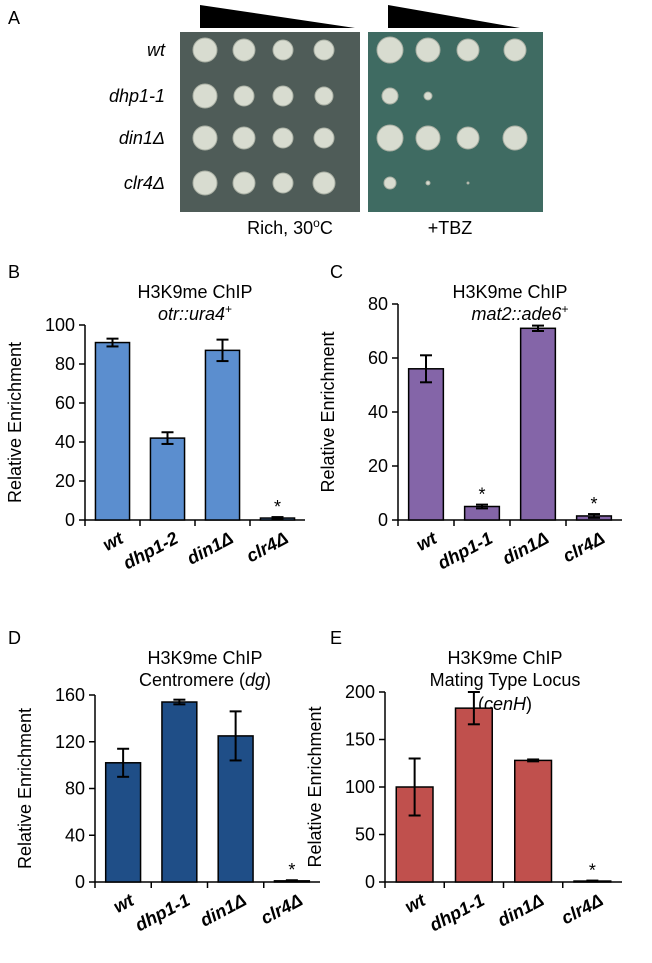  Describe the element at coordinates (316, 223) in the screenshot. I see `text-part: o` at that location.